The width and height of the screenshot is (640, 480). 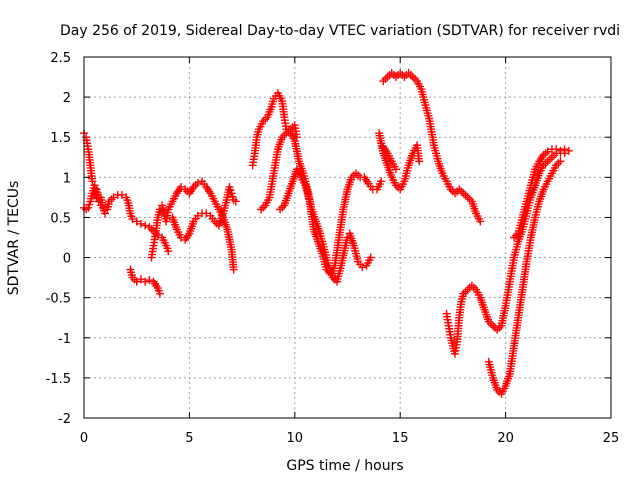 I want to click on y-tick-label: 0.5, so click(x=60, y=218).